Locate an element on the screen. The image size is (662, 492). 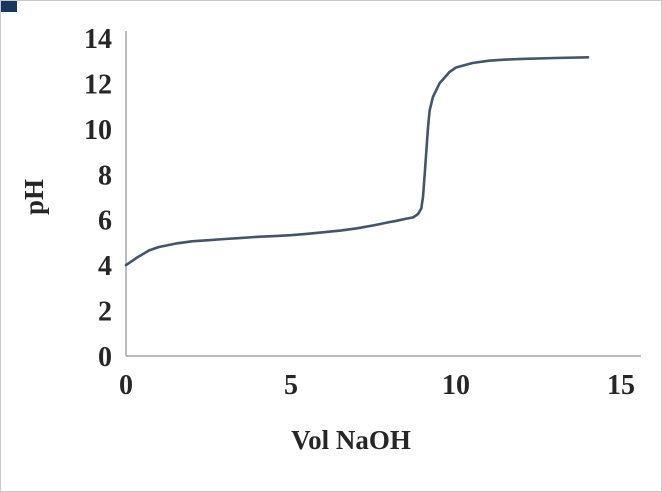
y-tick-label: 14 is located at coordinates (98, 39).